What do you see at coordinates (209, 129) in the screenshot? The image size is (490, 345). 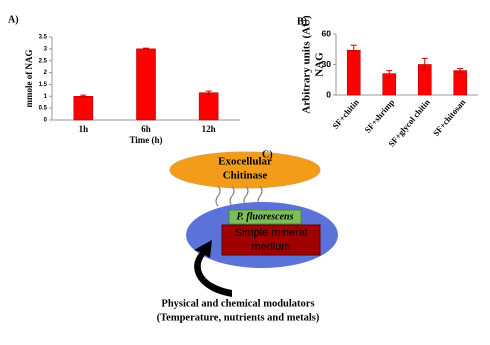 I see `x-tick-label: 12h` at bounding box center [209, 129].